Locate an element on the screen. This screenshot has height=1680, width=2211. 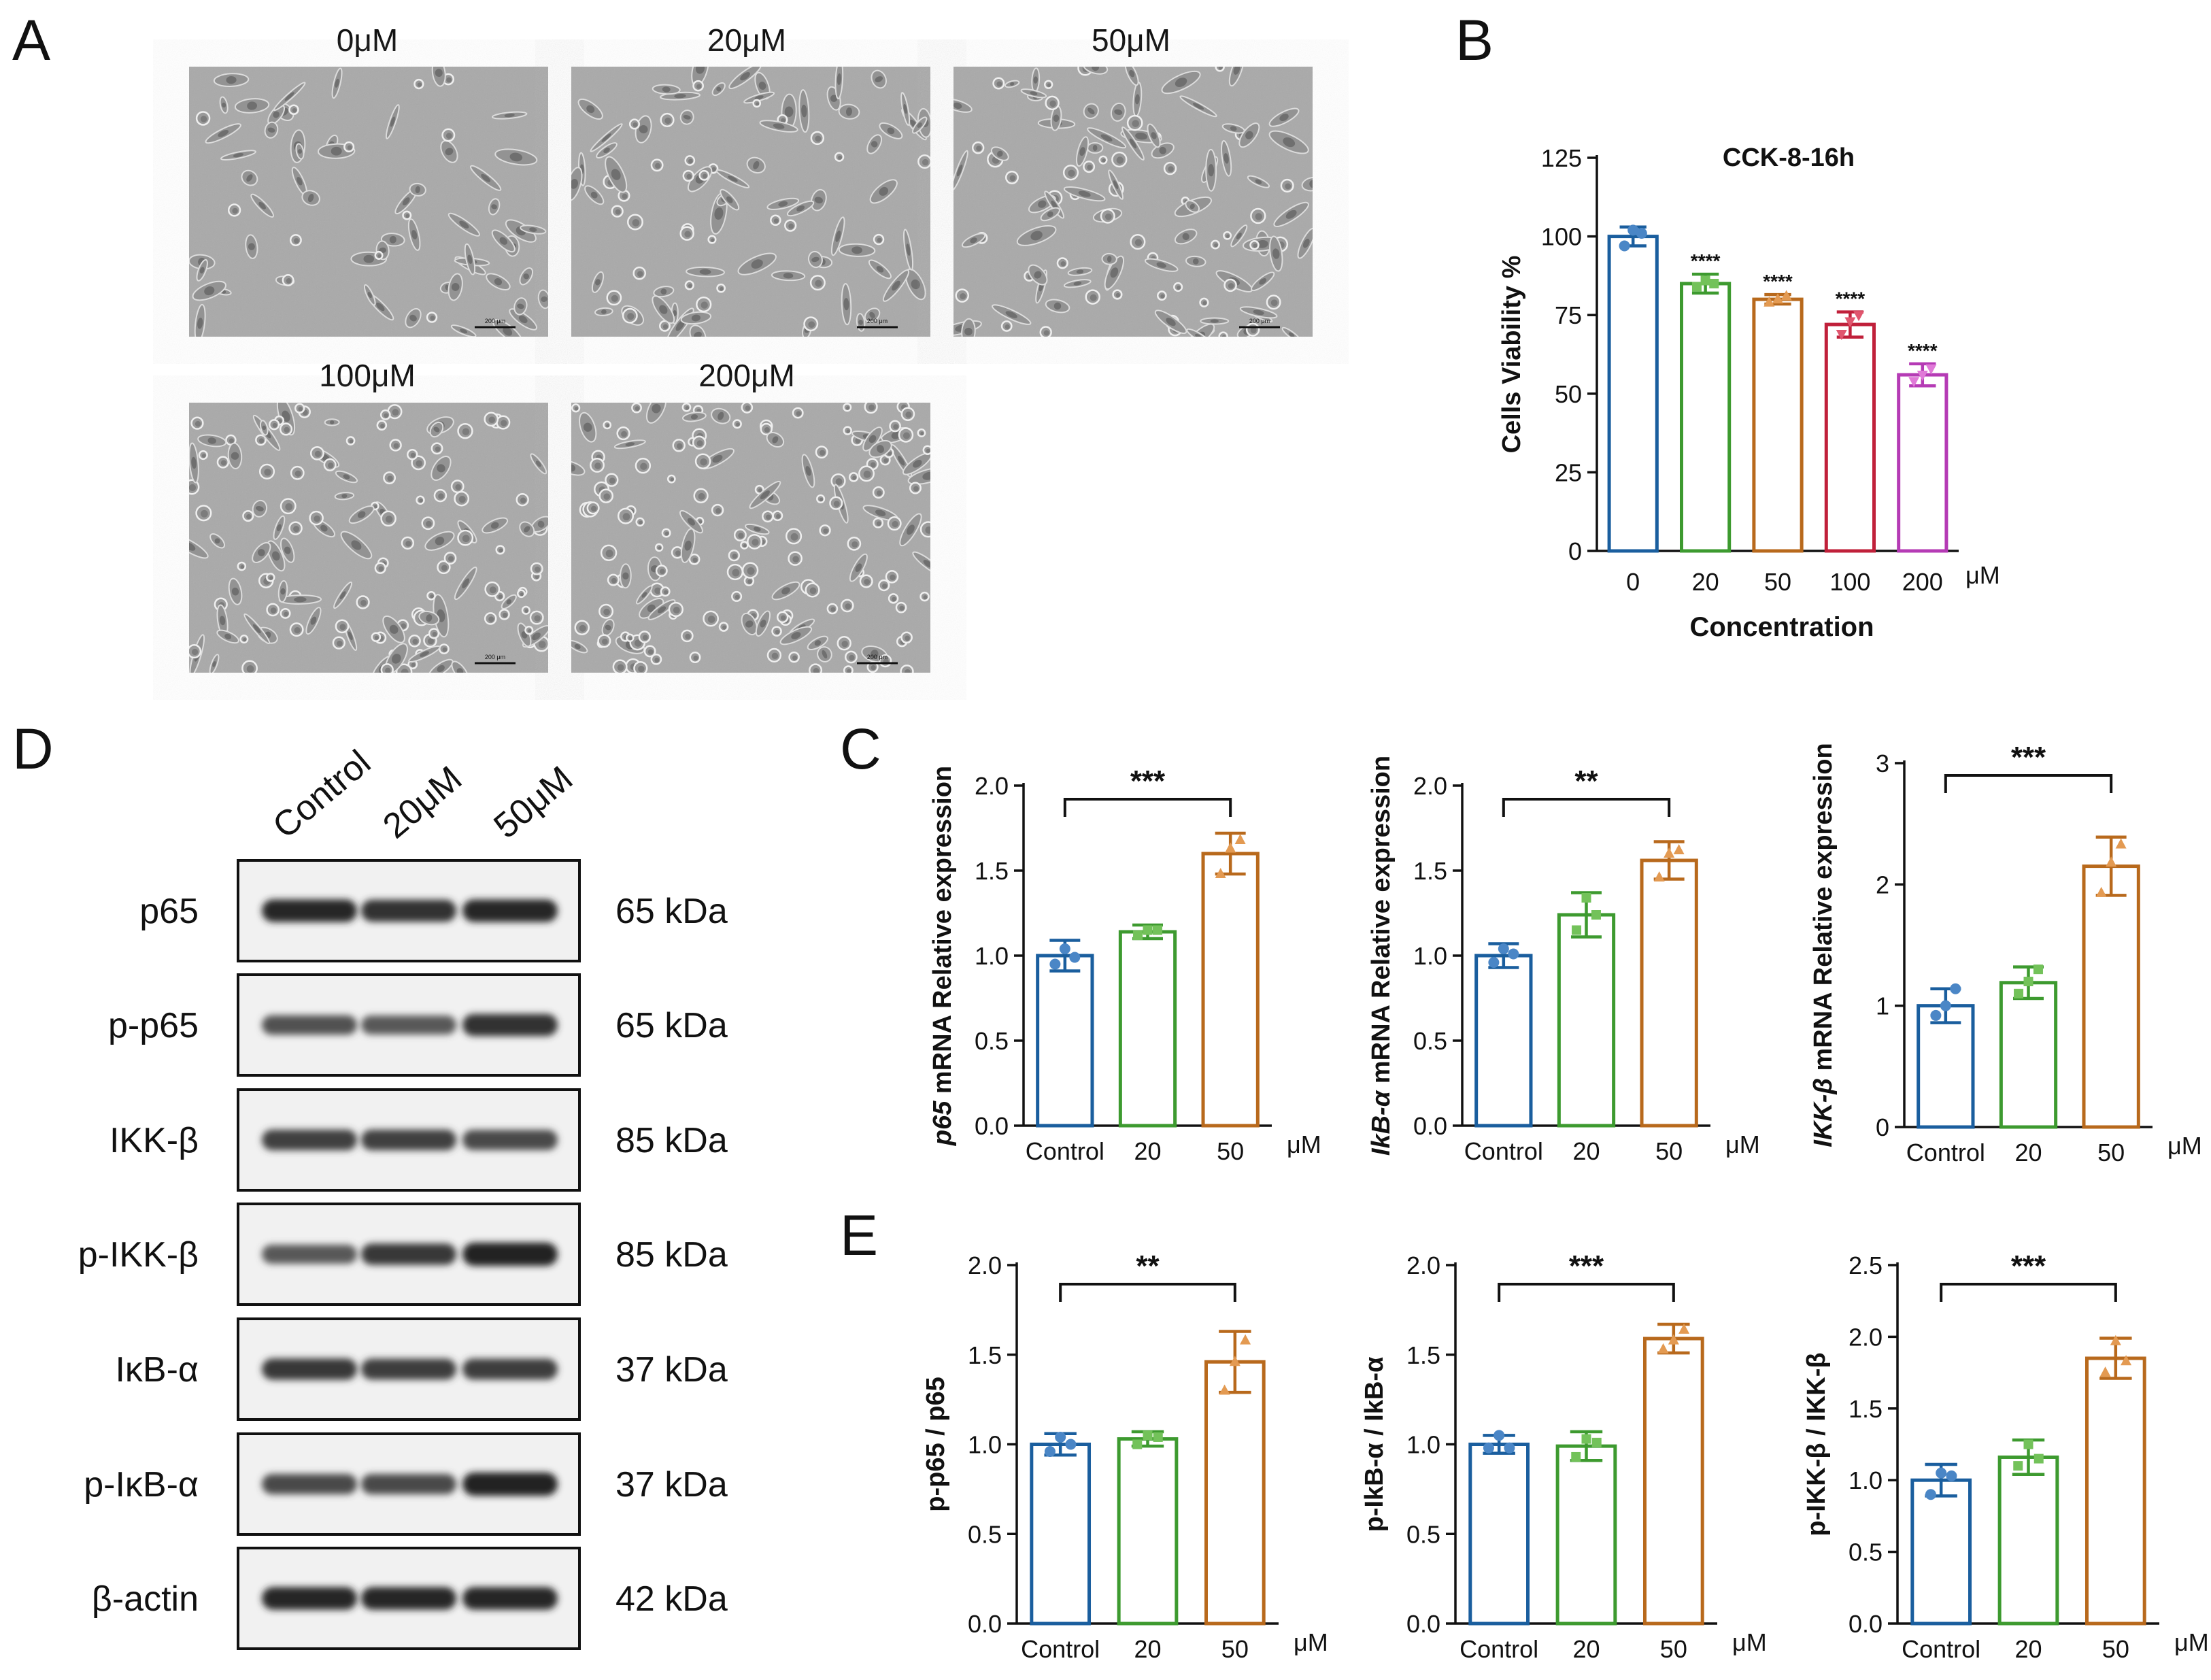
micrograph-tile: 200 μm is located at coordinates (368, 202).